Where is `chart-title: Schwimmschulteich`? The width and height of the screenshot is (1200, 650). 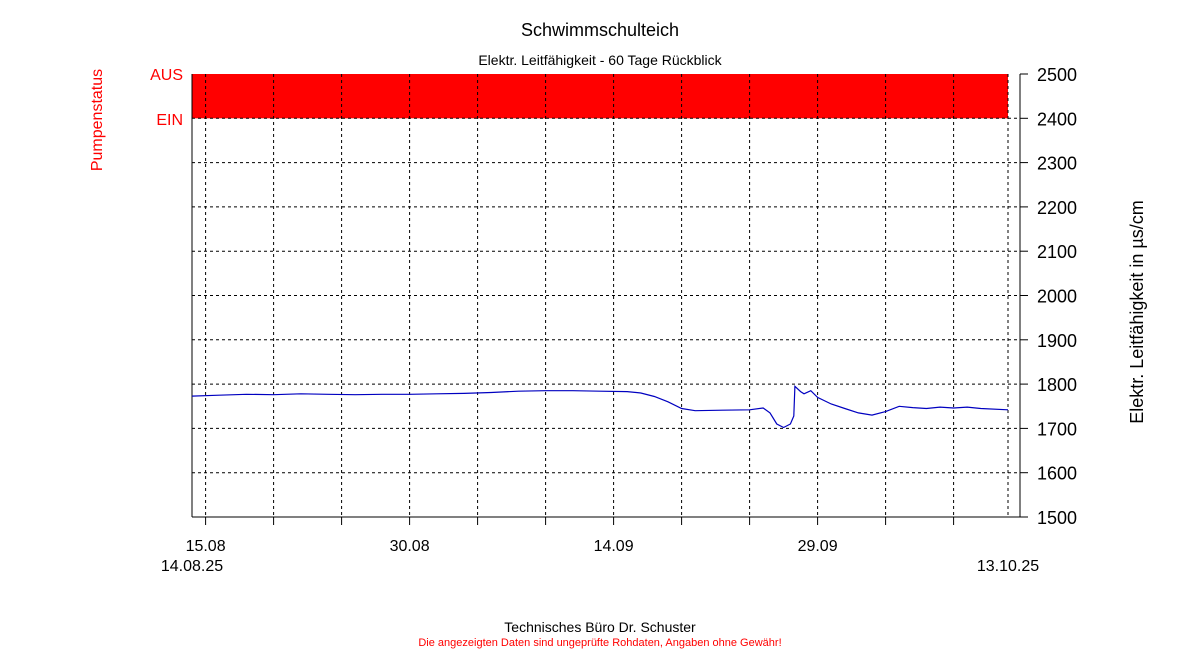
chart-title: Schwimmschulteich is located at coordinates (600, 30).